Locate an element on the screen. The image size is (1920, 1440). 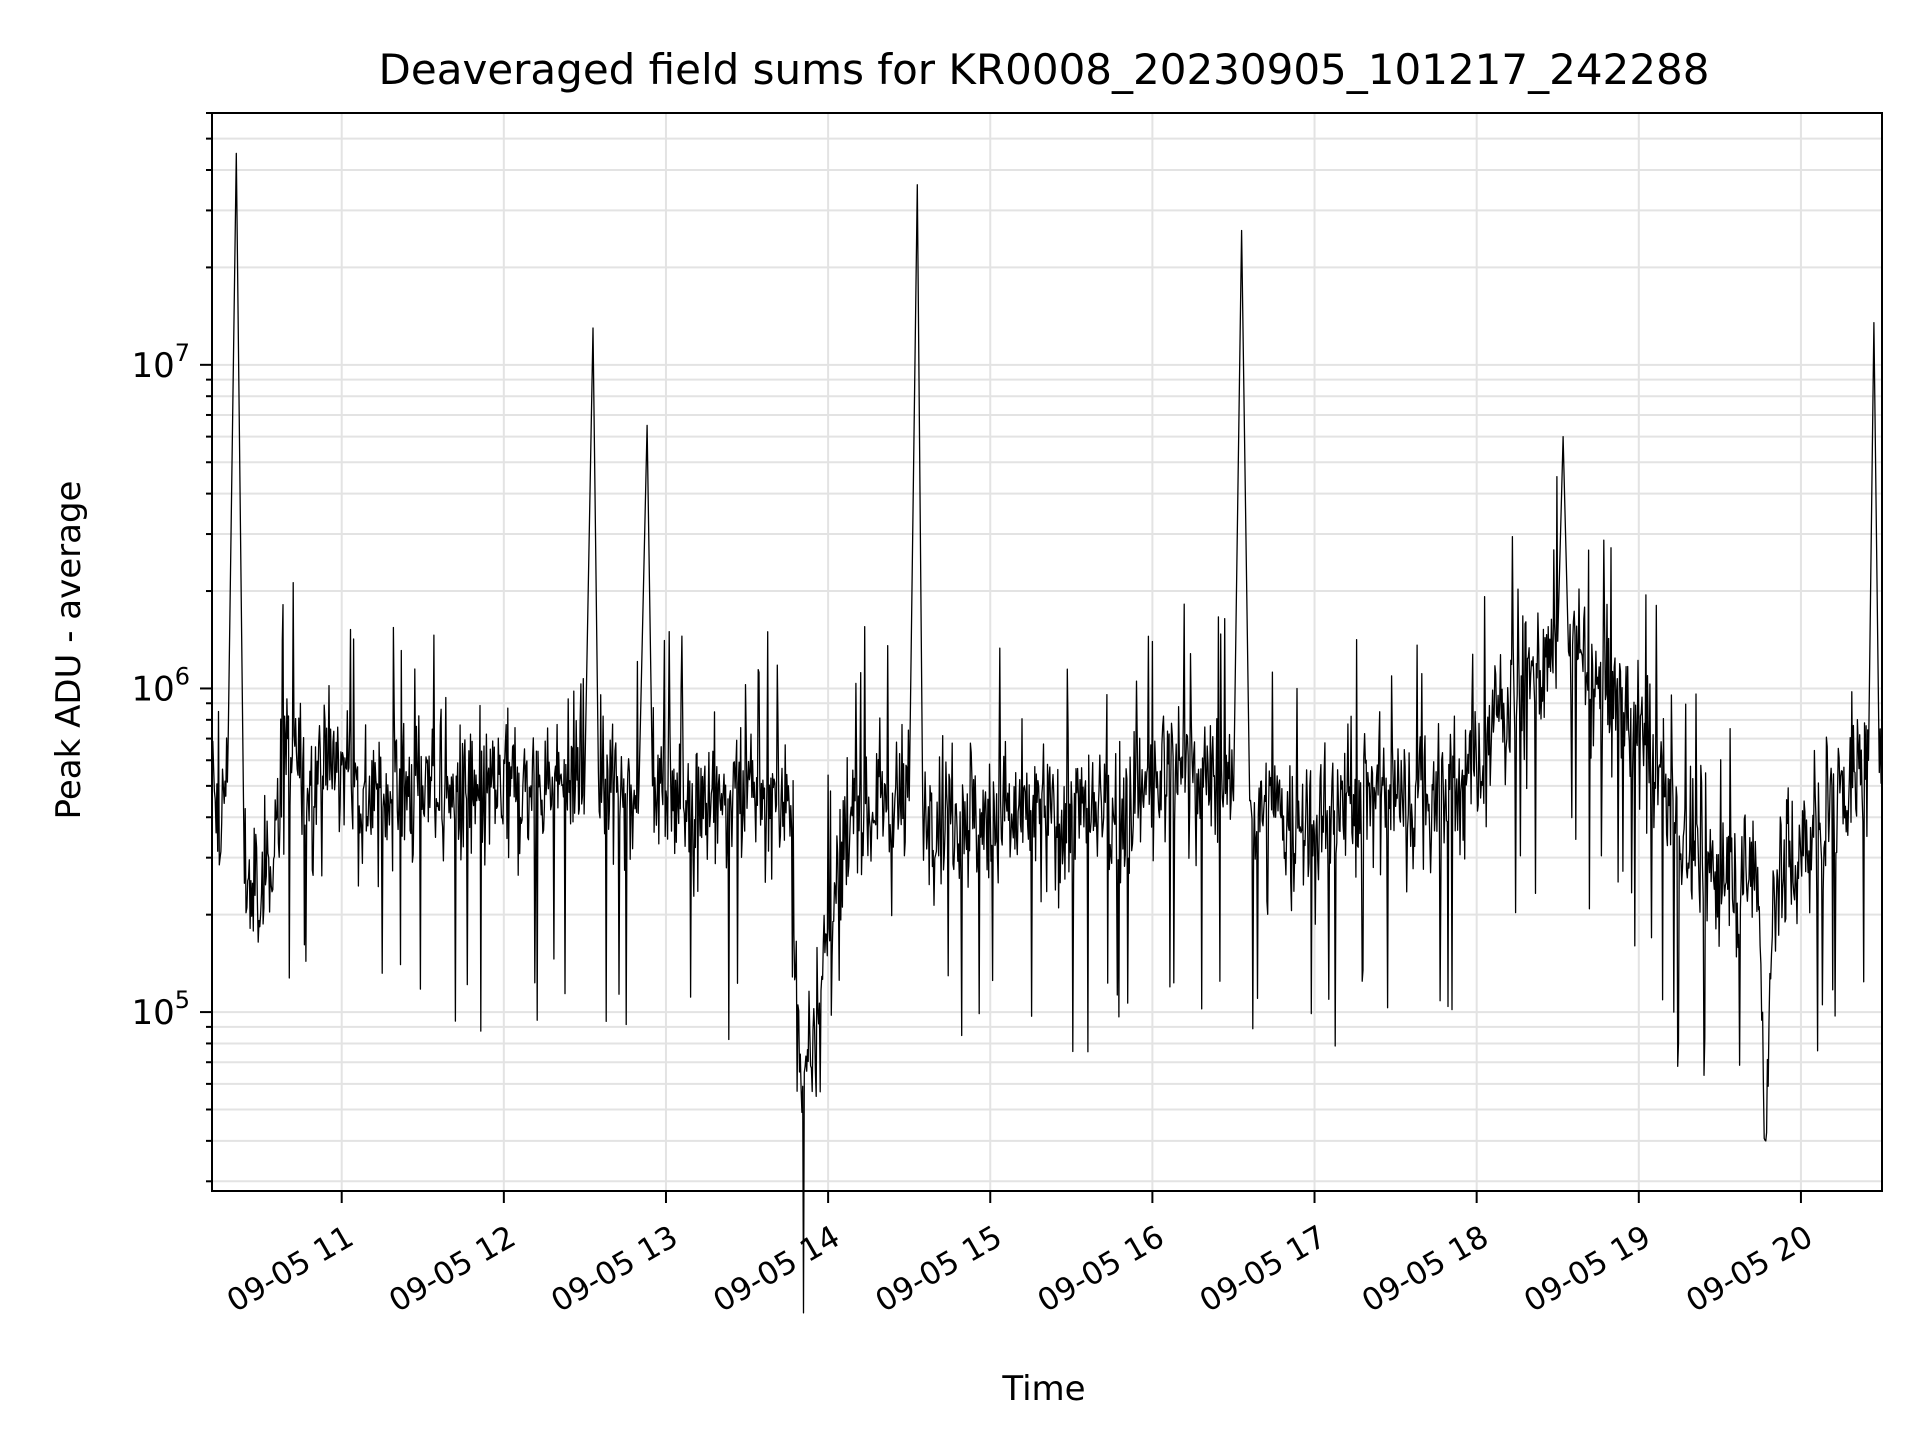
y-tick-label-exponent: 7 is located at coordinates (182, 353).